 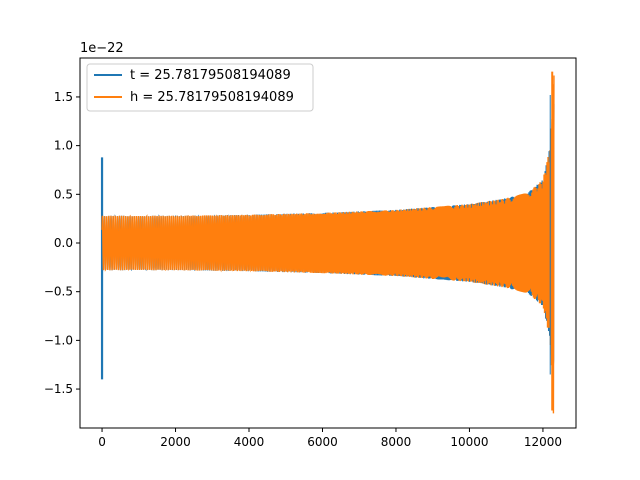 What do you see at coordinates (322, 442) in the screenshot?
I see `x-tick-label-3: 6000` at bounding box center [322, 442].